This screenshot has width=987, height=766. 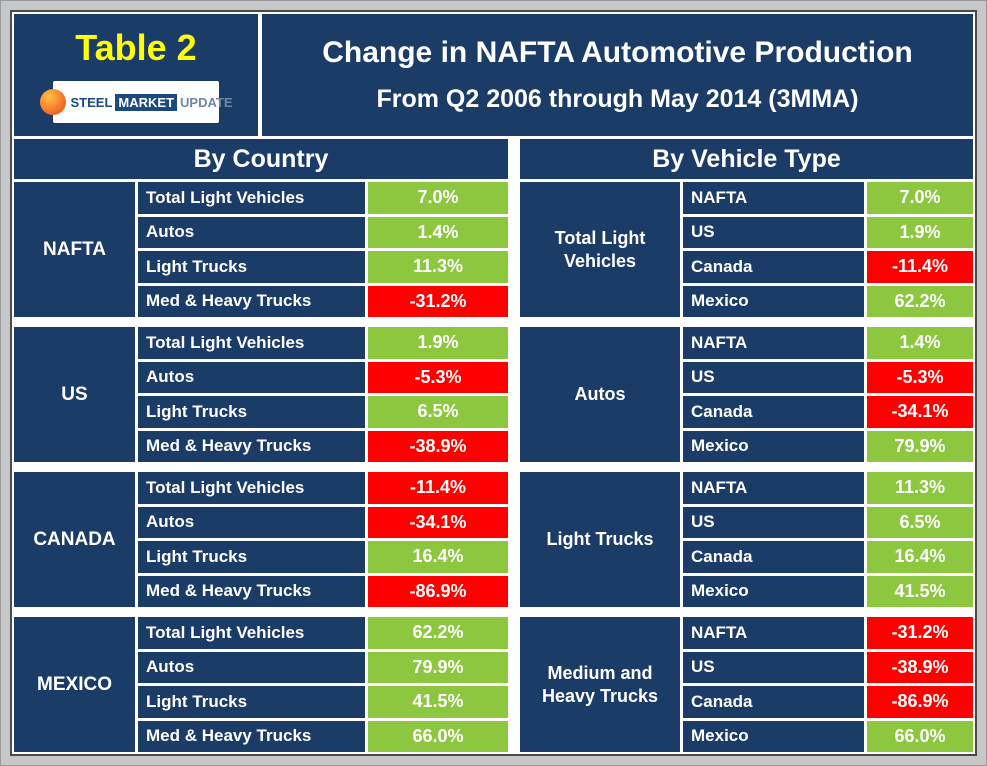 What do you see at coordinates (617, 98) in the screenshot?
I see `page-subtitle: From Q2 2006 through May 2014 (3MMA)` at bounding box center [617, 98].